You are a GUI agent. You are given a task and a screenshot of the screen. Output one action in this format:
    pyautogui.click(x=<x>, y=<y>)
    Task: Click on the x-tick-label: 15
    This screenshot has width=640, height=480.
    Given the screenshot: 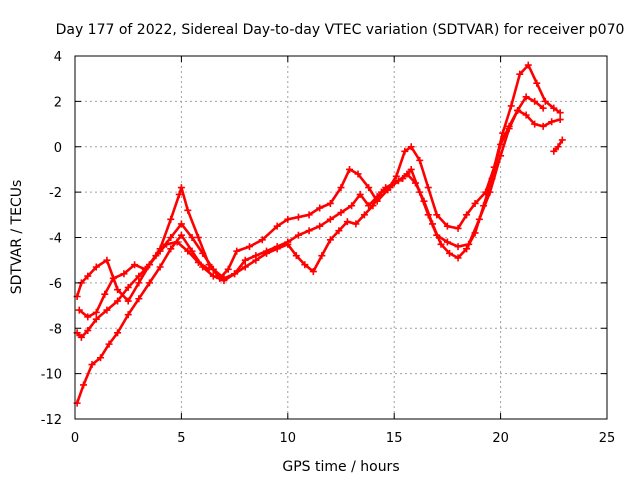 What is the action you would take?
    pyautogui.click(x=394, y=438)
    